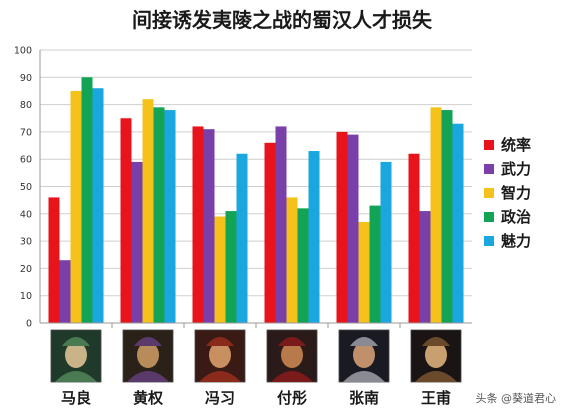  Describe the element at coordinates (26, 78) in the screenshot. I see `y-tick-label: 90` at that location.